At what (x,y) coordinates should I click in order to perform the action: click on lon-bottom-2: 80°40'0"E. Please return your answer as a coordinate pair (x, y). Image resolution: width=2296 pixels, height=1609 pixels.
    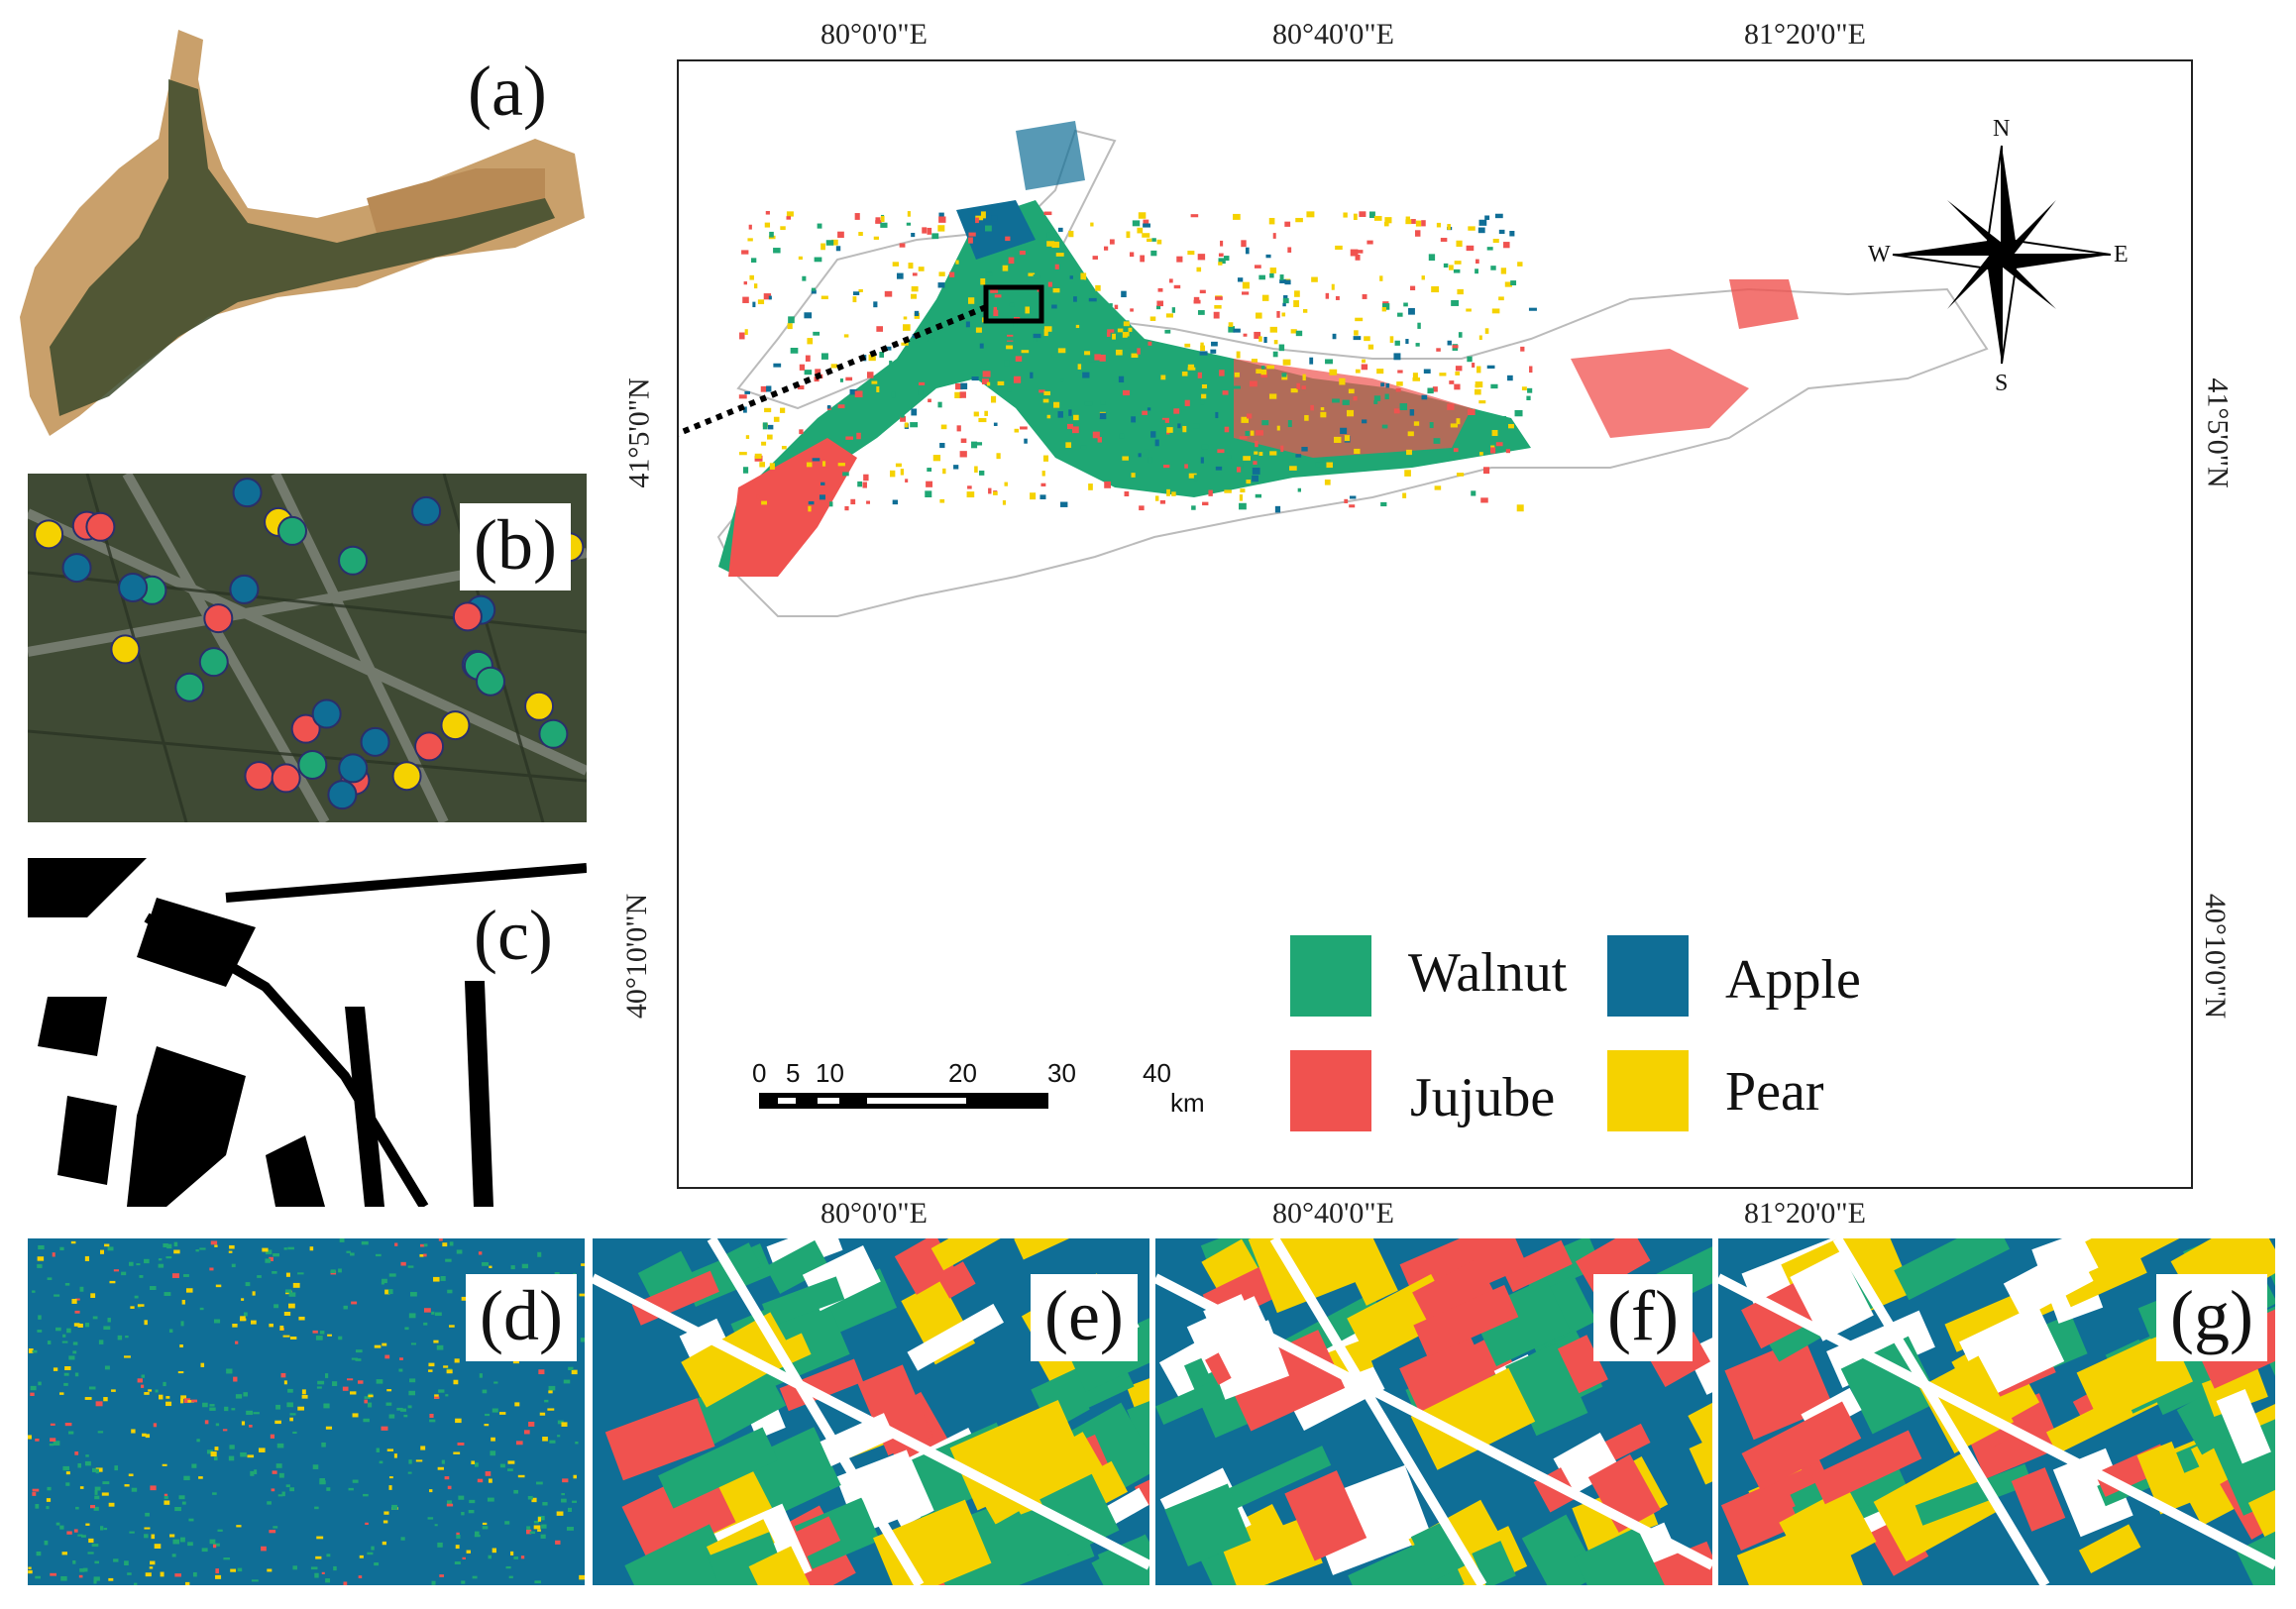
    Looking at the image, I should click on (1333, 1213).